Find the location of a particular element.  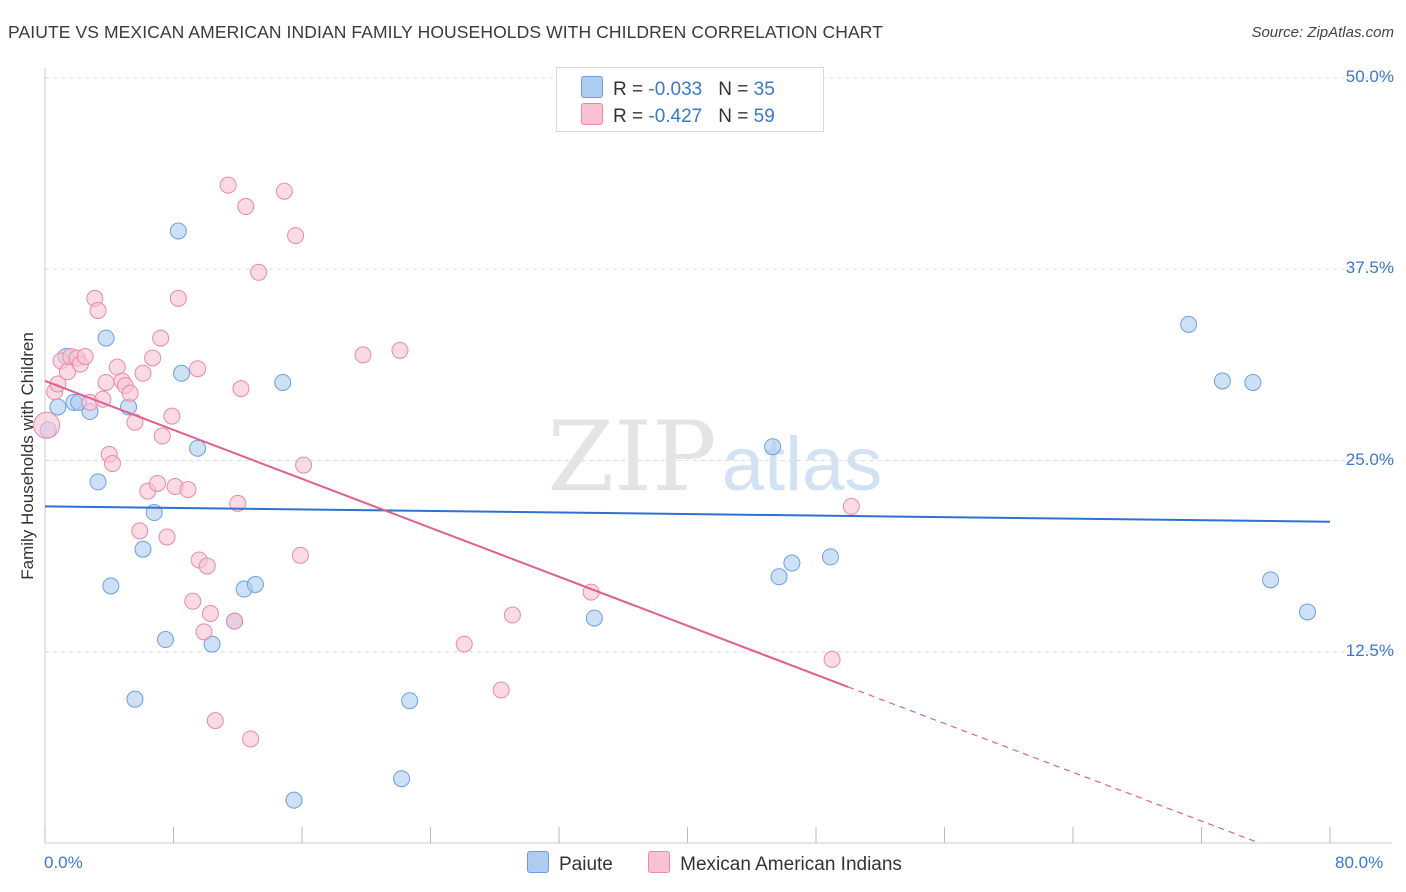

correlation-legend: R = -0.033 N = 35 R = -0.427 N = 59 is located at coordinates (690, 99).